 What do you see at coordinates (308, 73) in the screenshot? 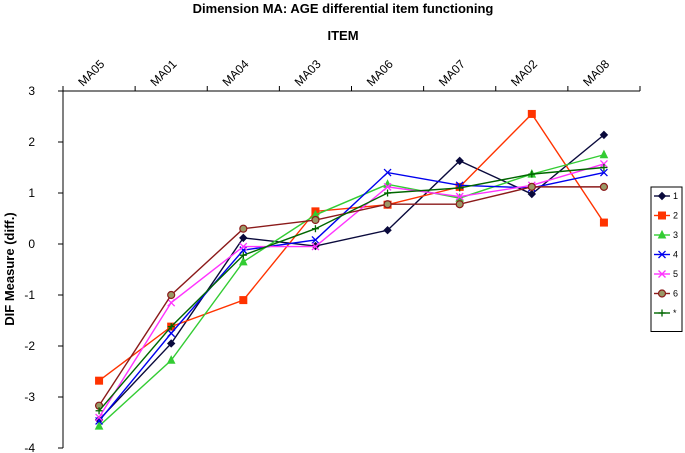
I see `x-tick-label: MA03` at bounding box center [308, 73].